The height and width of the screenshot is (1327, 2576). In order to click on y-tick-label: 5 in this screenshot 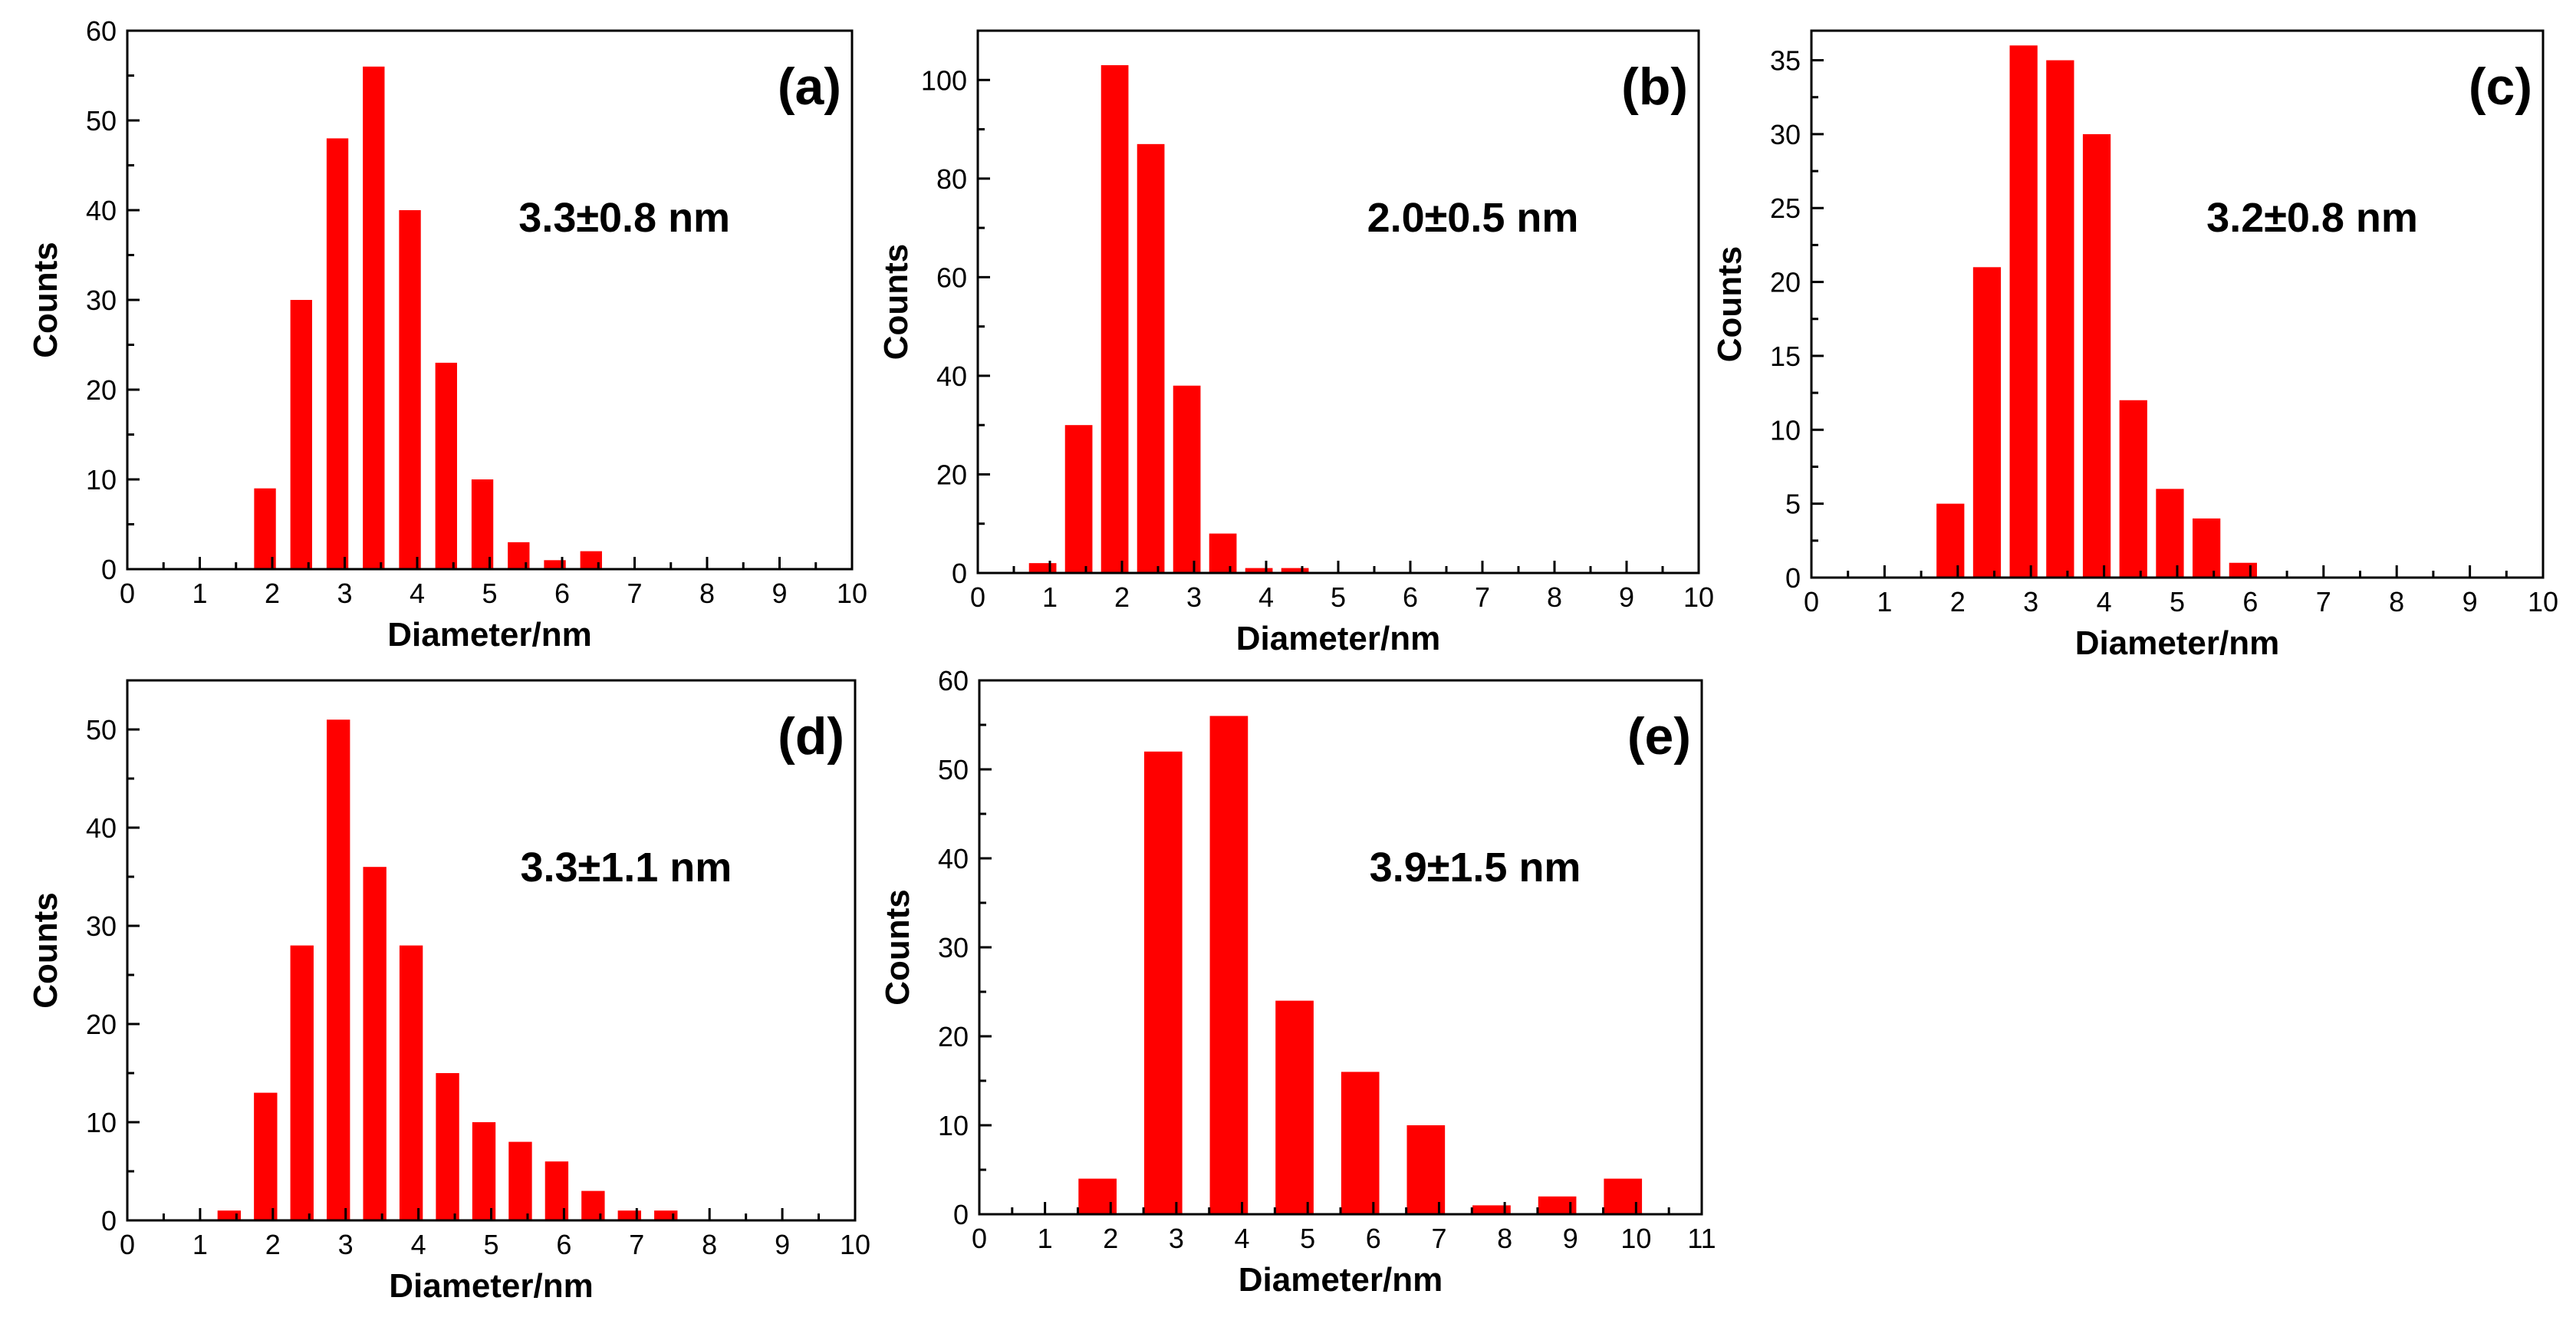, I will do `click(1793, 505)`.